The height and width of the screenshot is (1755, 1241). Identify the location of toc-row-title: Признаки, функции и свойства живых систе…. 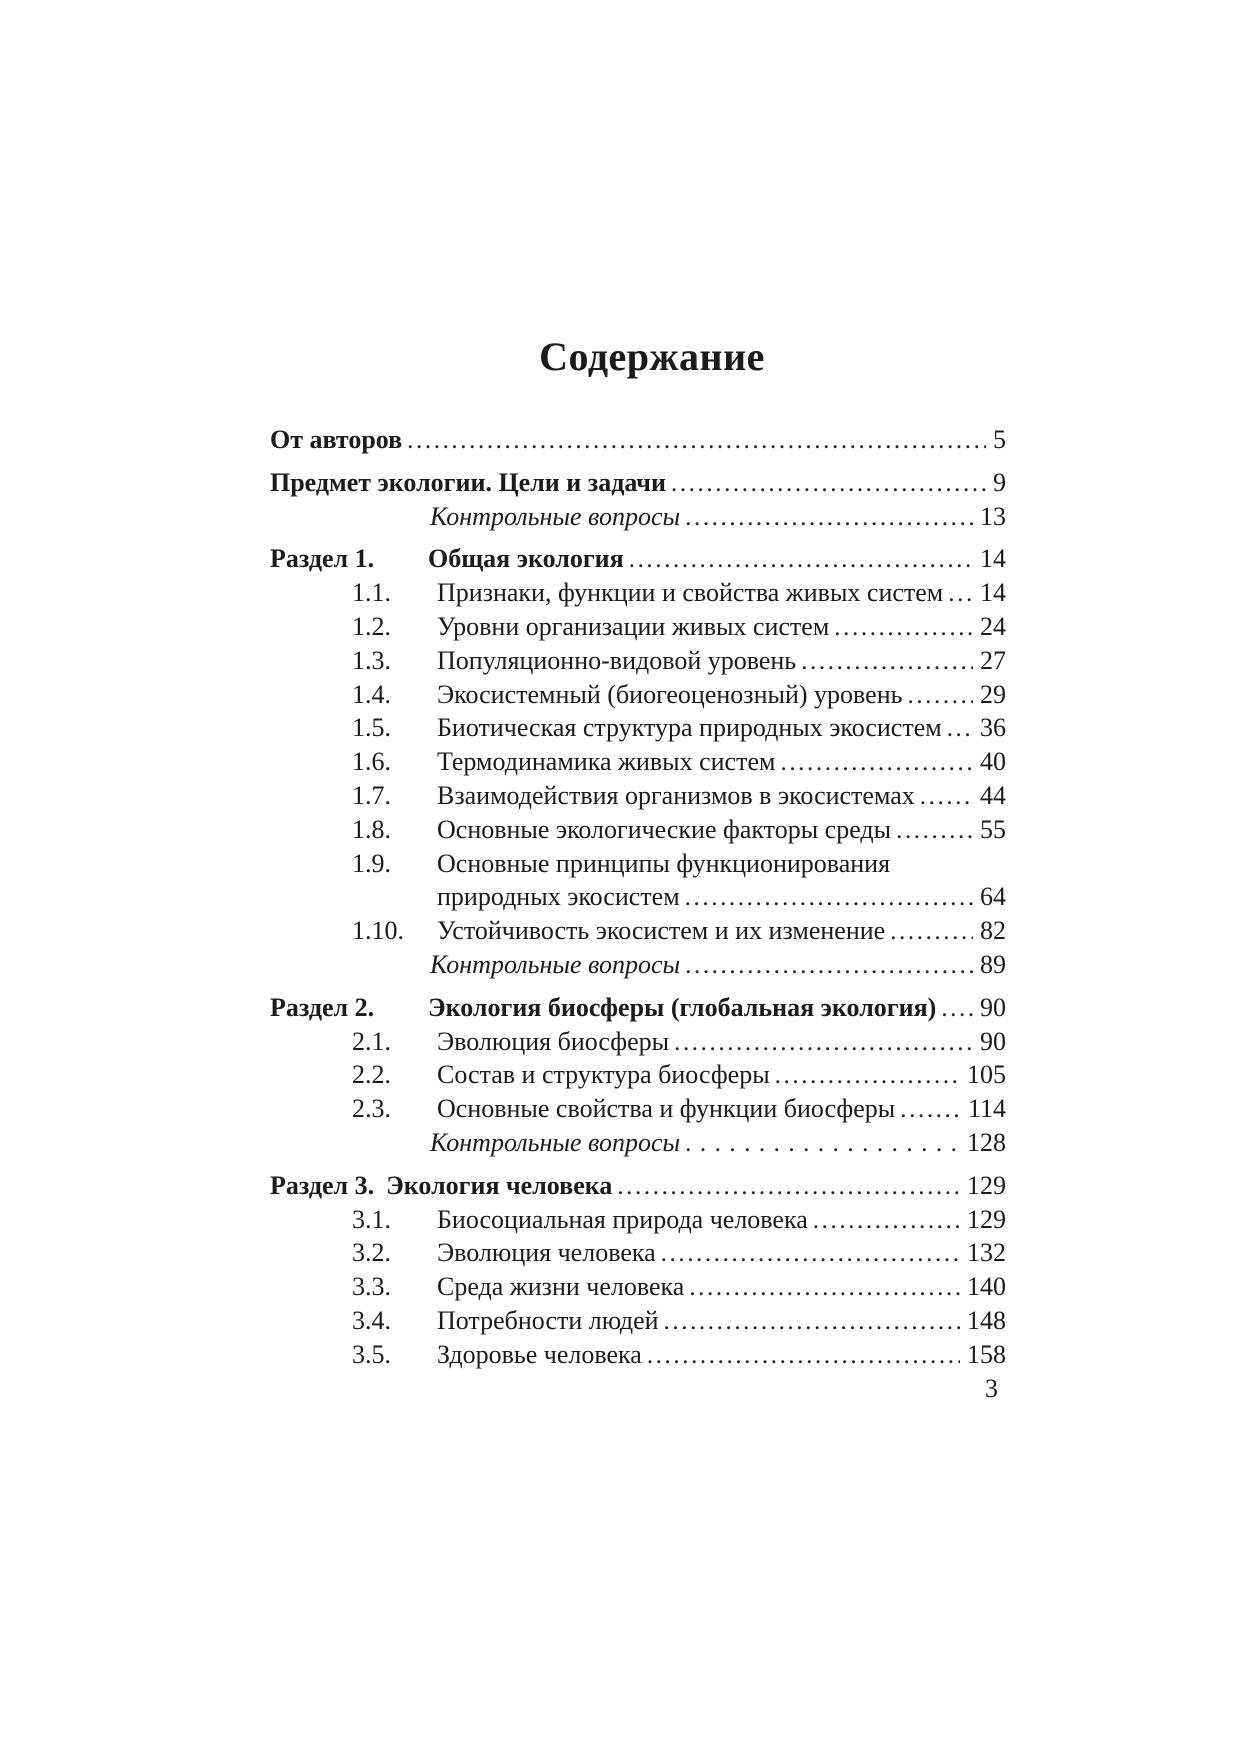
(690, 593).